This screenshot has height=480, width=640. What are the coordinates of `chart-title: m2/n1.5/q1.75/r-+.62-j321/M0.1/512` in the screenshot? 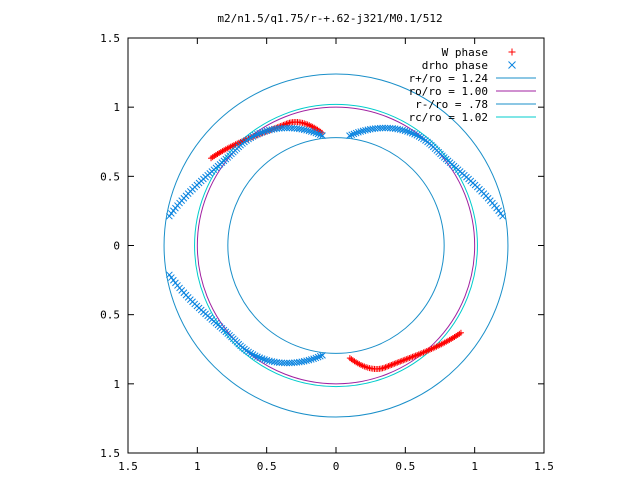 It's located at (329, 18).